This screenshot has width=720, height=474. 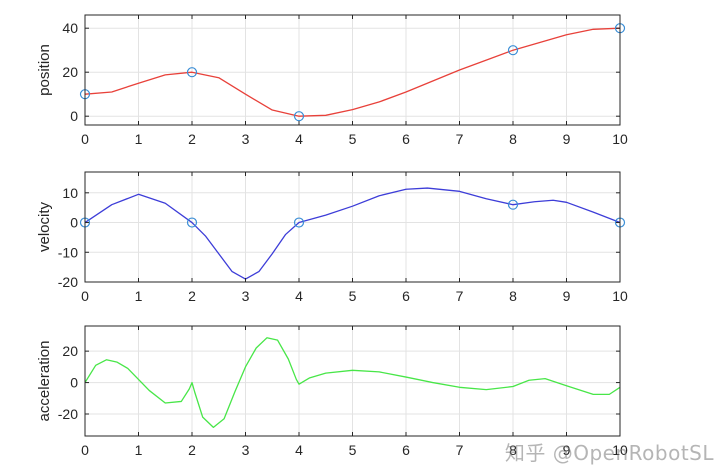 I want to click on y-tick-label: 40, so click(x=70, y=28).